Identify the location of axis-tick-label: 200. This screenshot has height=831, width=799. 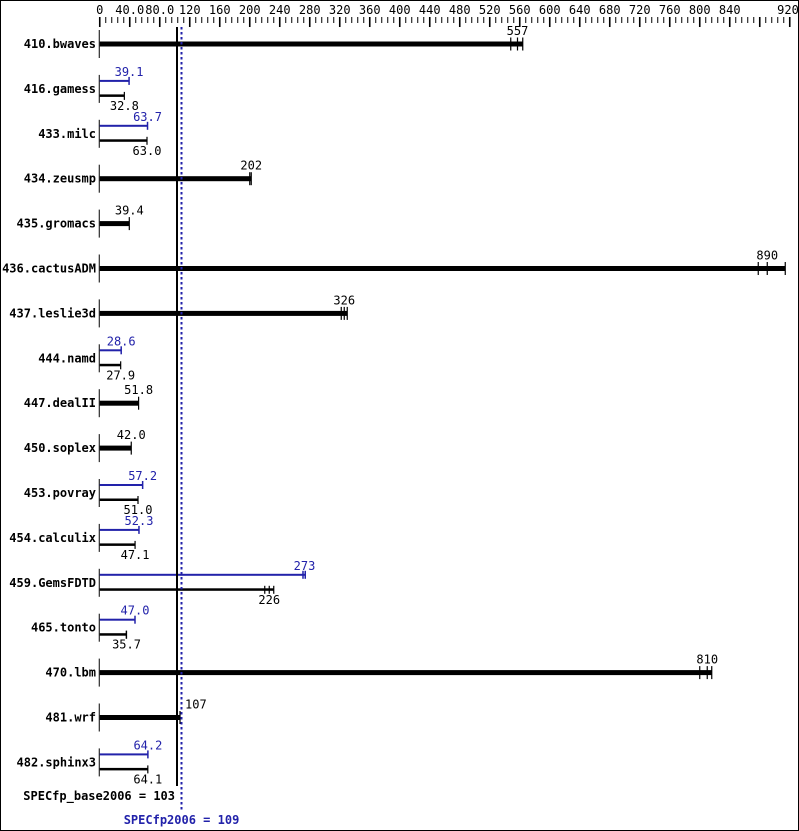
(250, 10).